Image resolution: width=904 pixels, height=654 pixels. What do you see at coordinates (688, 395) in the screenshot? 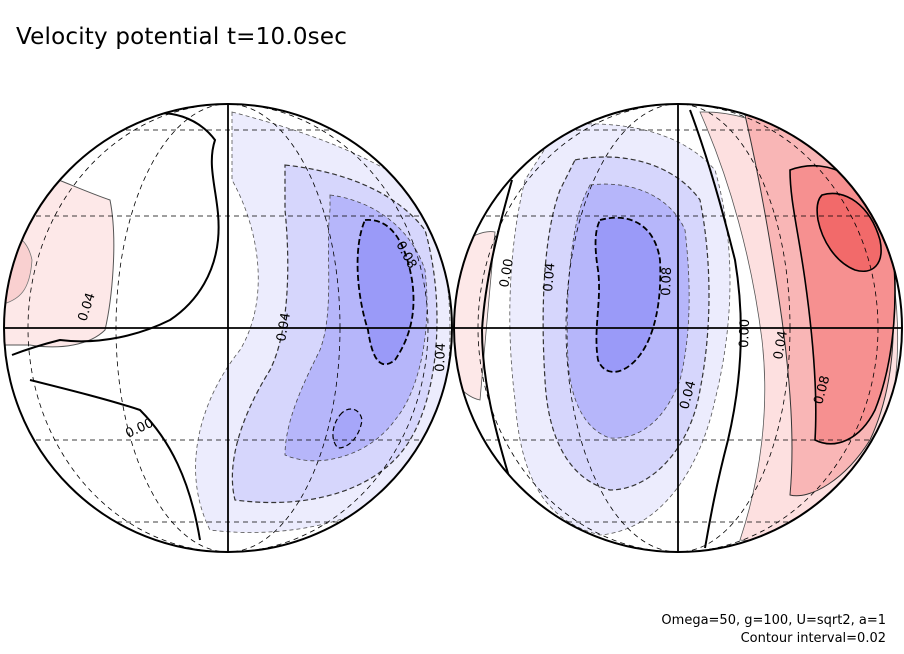
I see `right-label-4: 0.04` at bounding box center [688, 395].